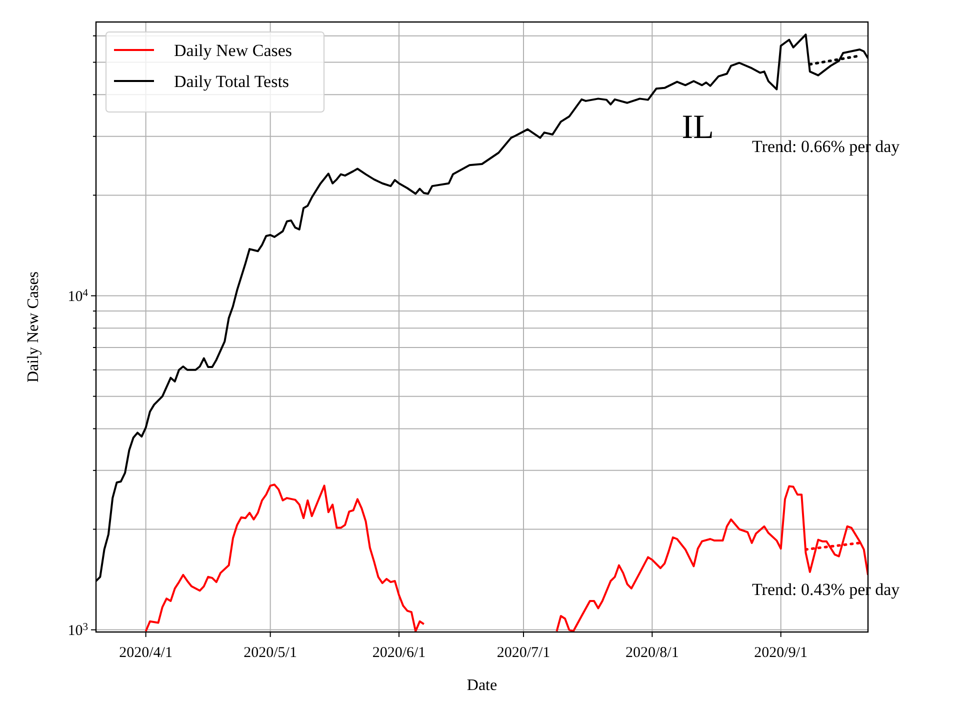  Describe the element at coordinates (482, 685) in the screenshot. I see `x-axis-title: Date` at that location.